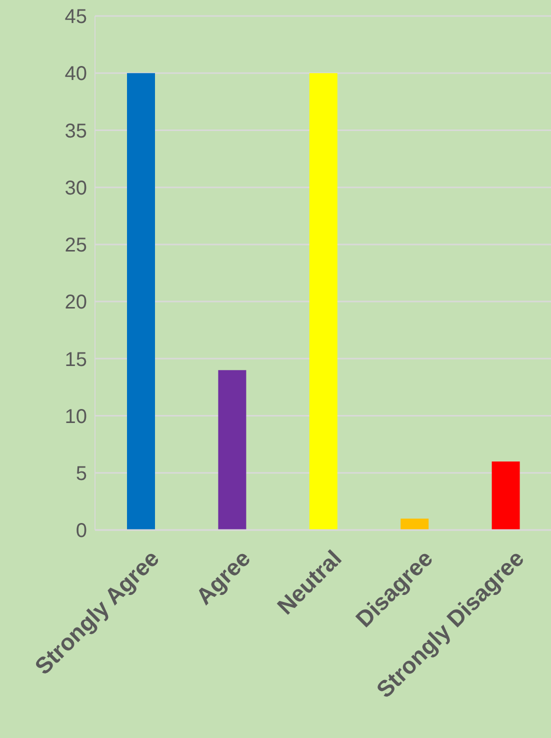  What do you see at coordinates (75, 74) in the screenshot?
I see `y-tick-label: 40` at bounding box center [75, 74].